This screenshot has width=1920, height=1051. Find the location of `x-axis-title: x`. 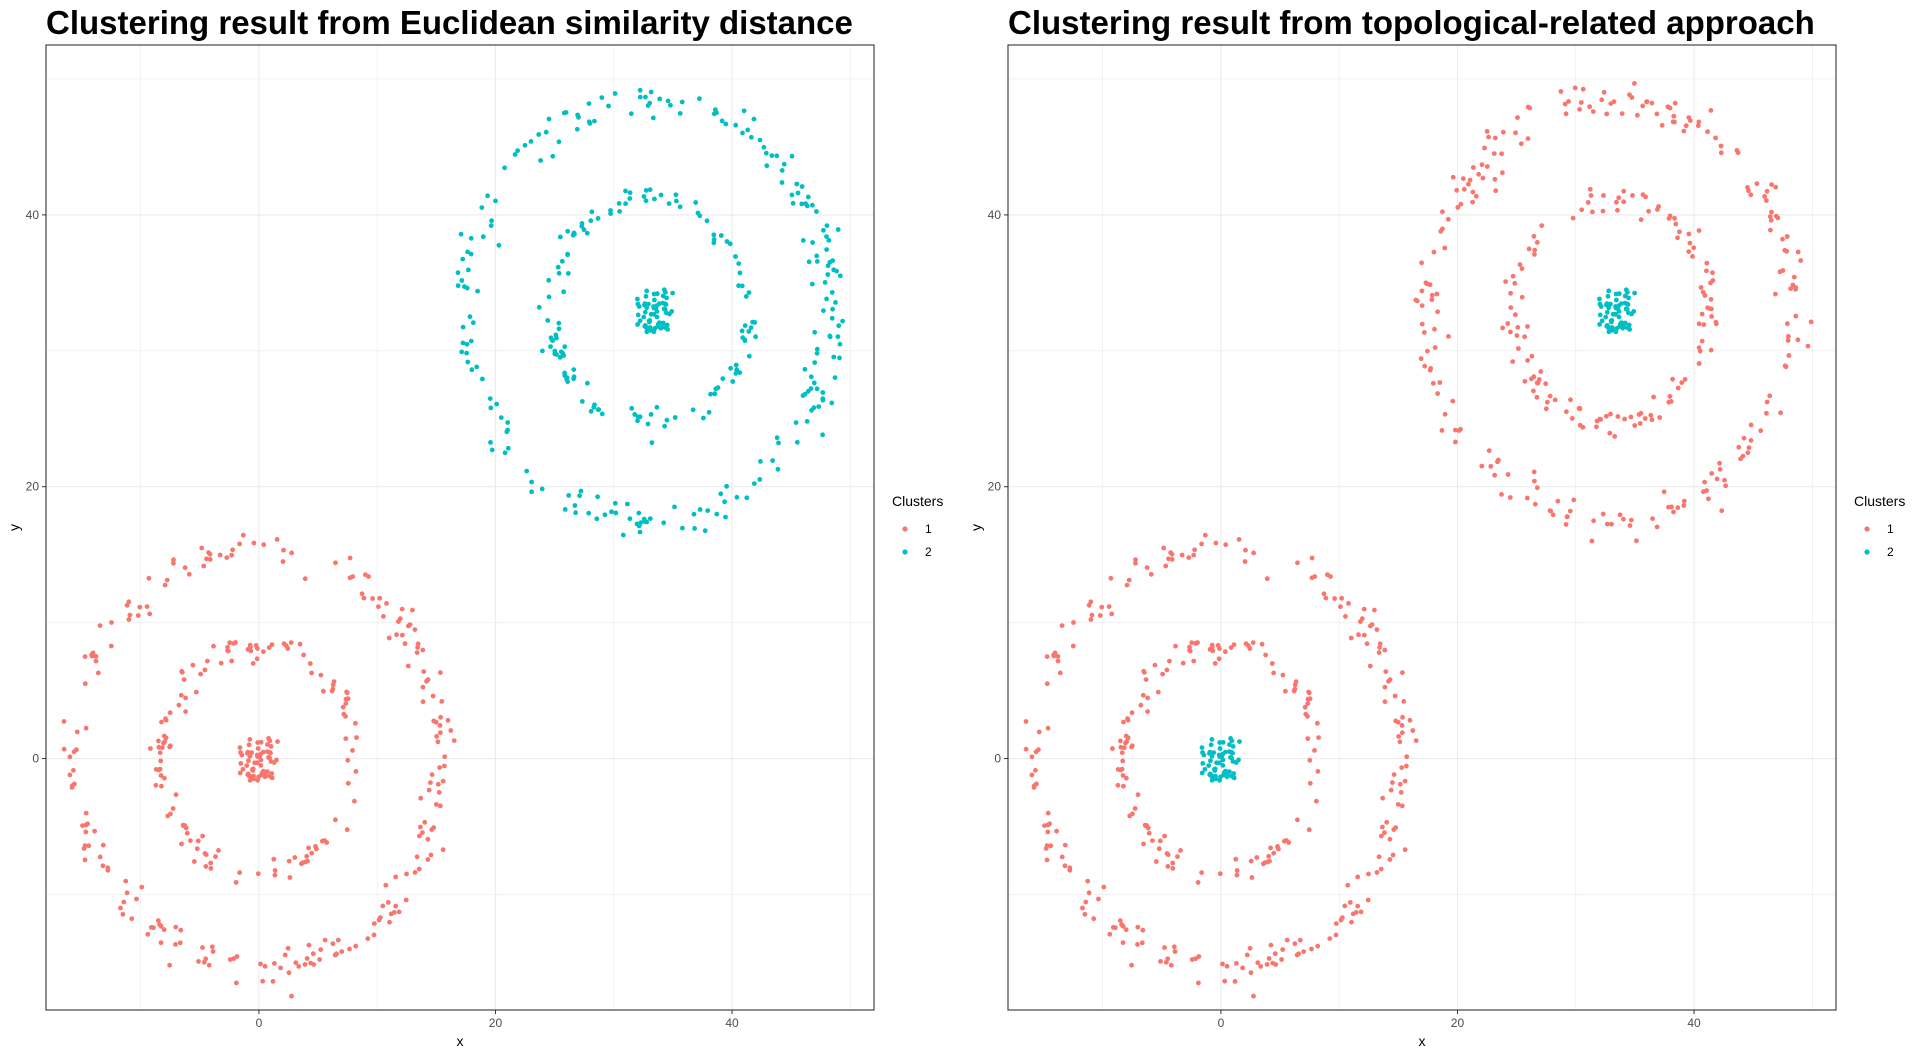

x-axis-title: x is located at coordinates (1422, 1041).